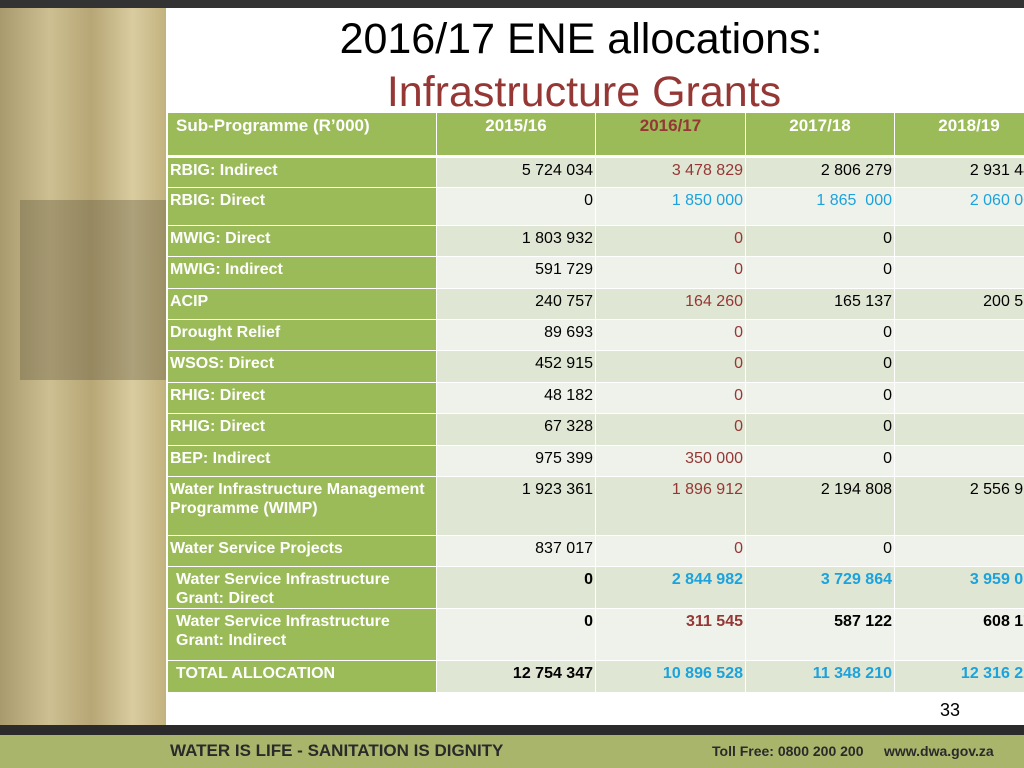  I want to click on page-number: 33, so click(950, 710).